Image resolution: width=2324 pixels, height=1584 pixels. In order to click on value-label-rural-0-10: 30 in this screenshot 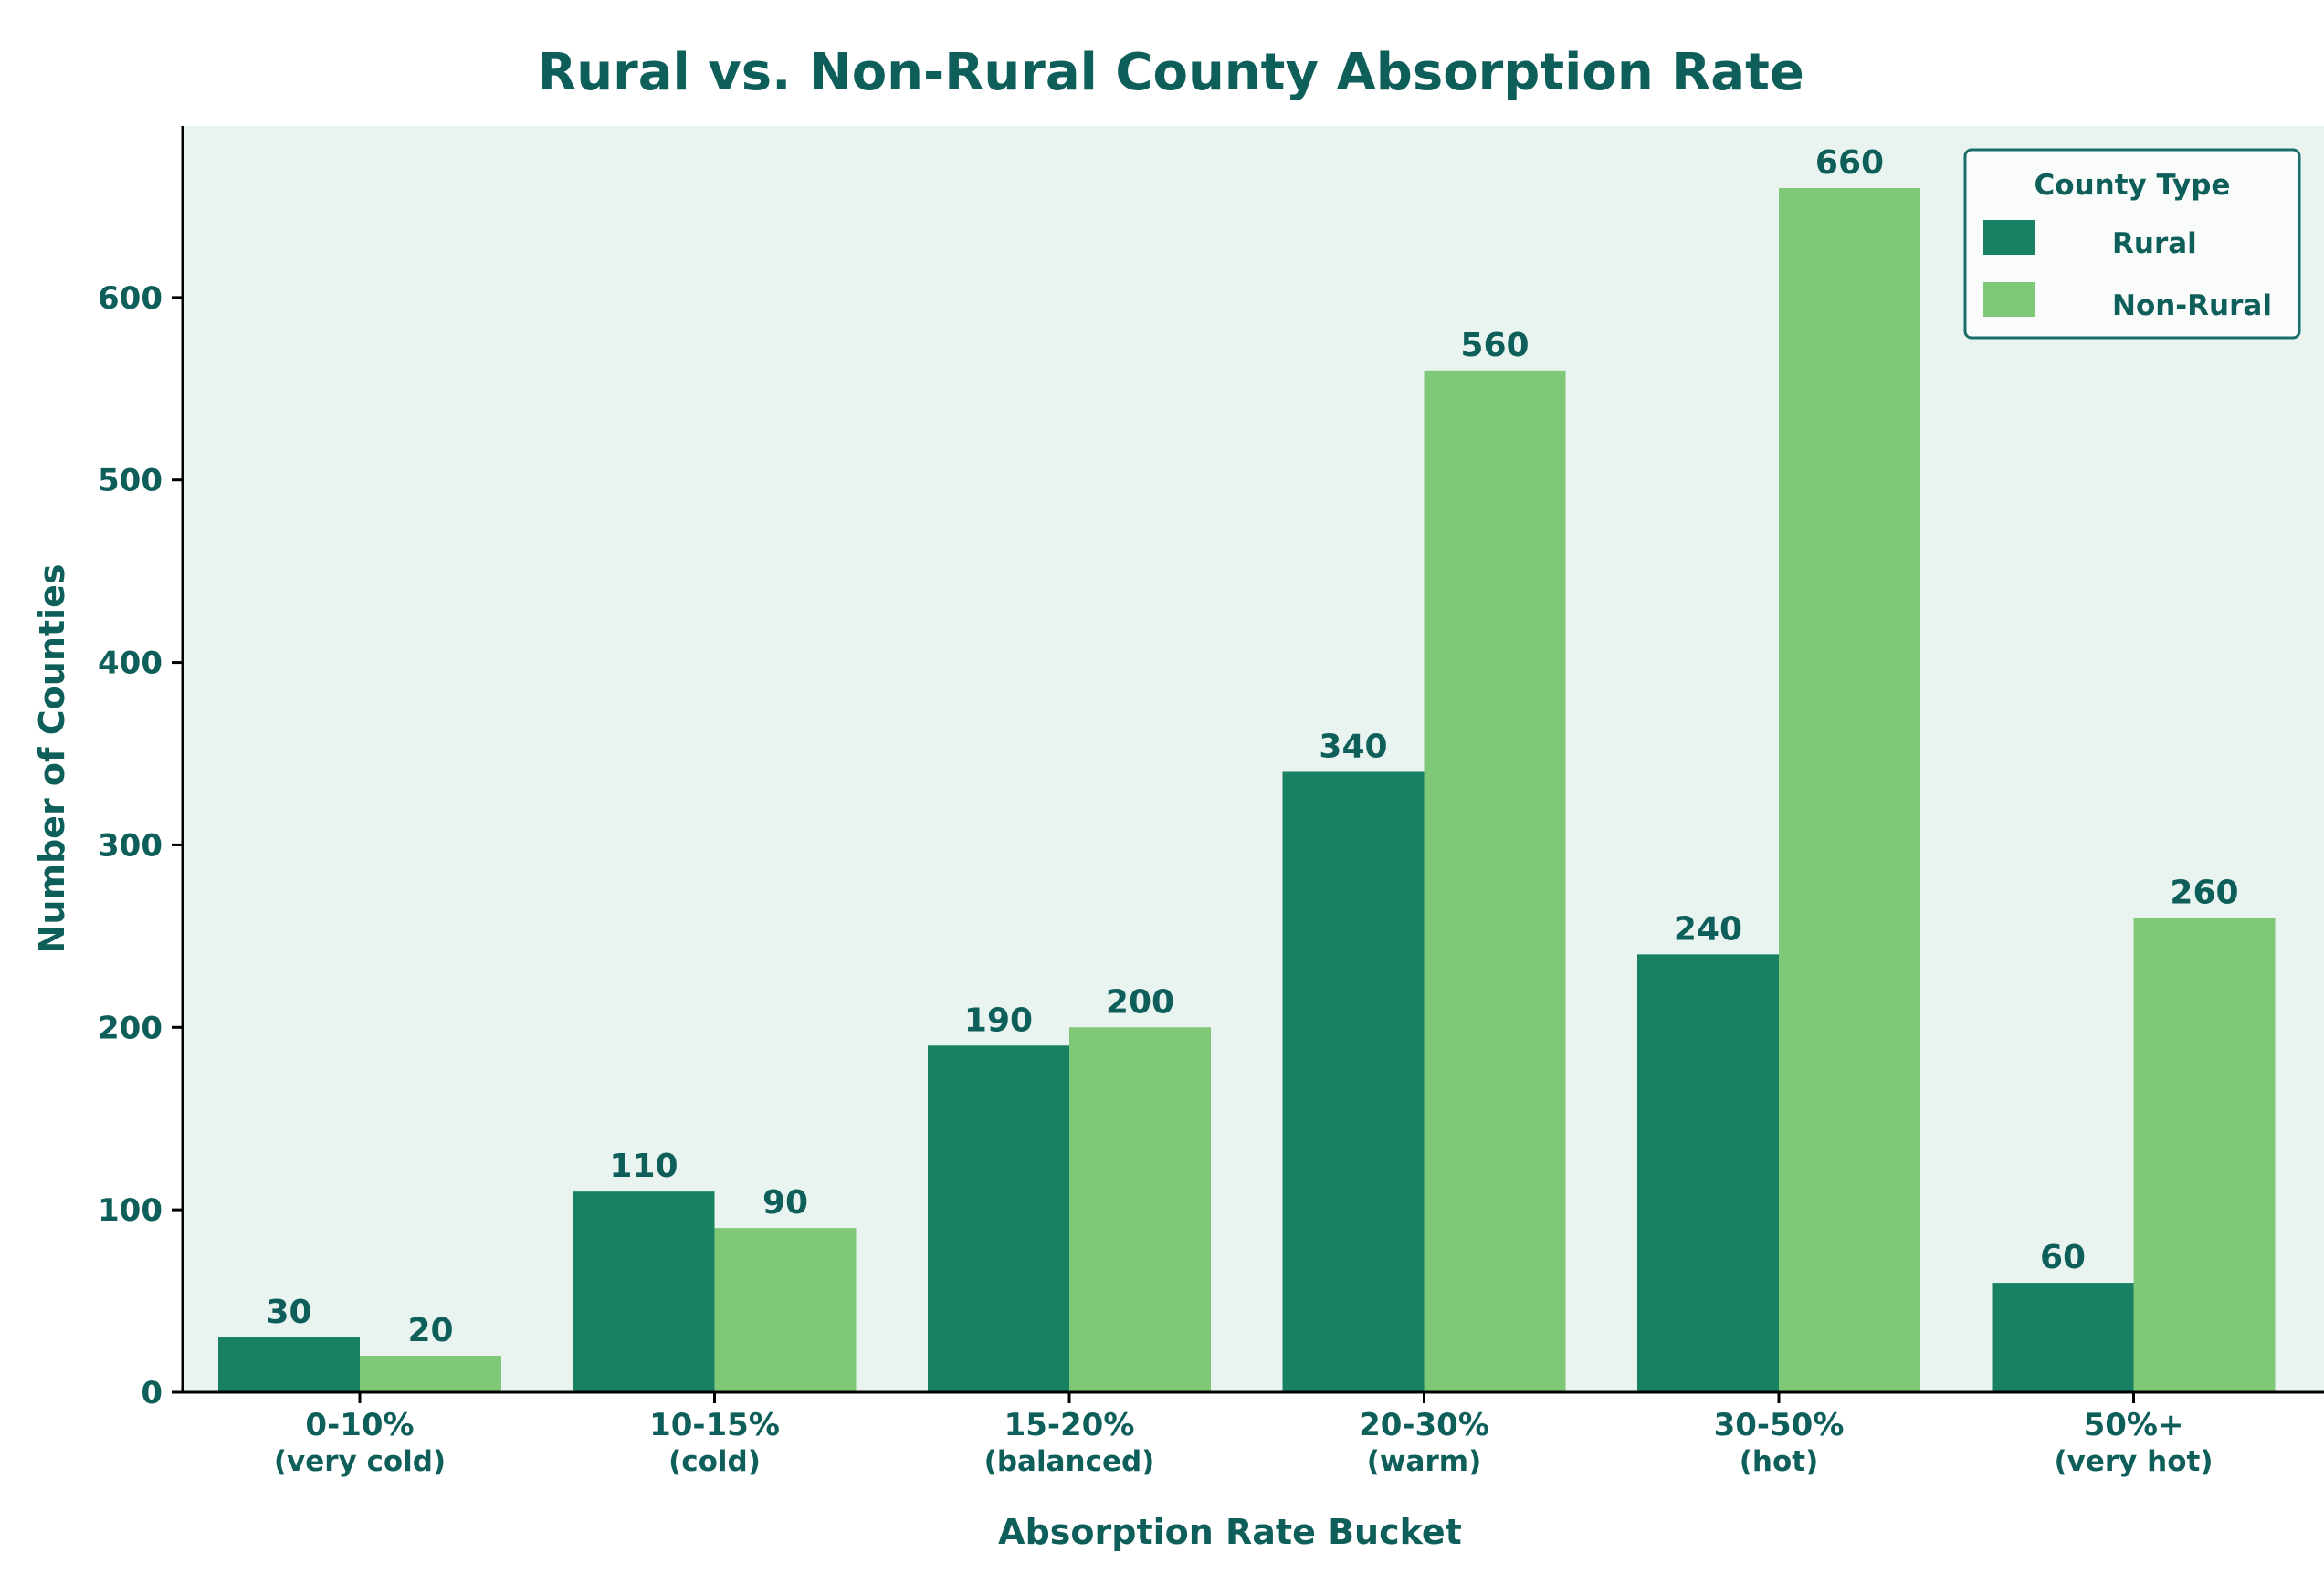, I will do `click(288, 1312)`.